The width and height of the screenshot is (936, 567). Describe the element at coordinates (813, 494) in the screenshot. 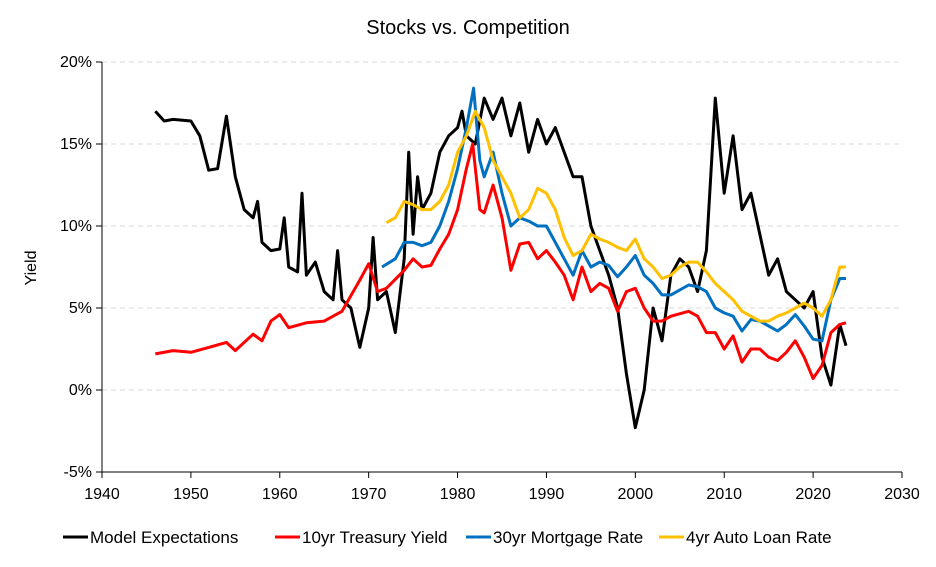

I see `x-tick-label: 2020` at that location.